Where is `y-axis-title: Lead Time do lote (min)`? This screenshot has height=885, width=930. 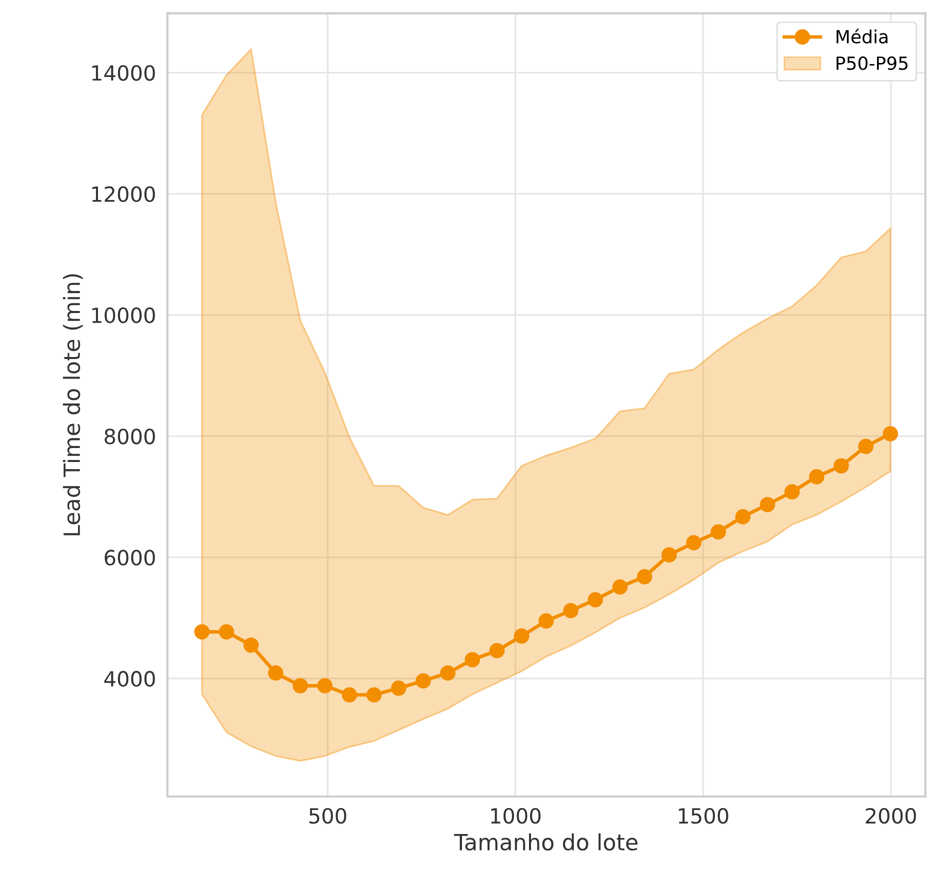 y-axis-title: Lead Time do lote (min) is located at coordinates (72, 405).